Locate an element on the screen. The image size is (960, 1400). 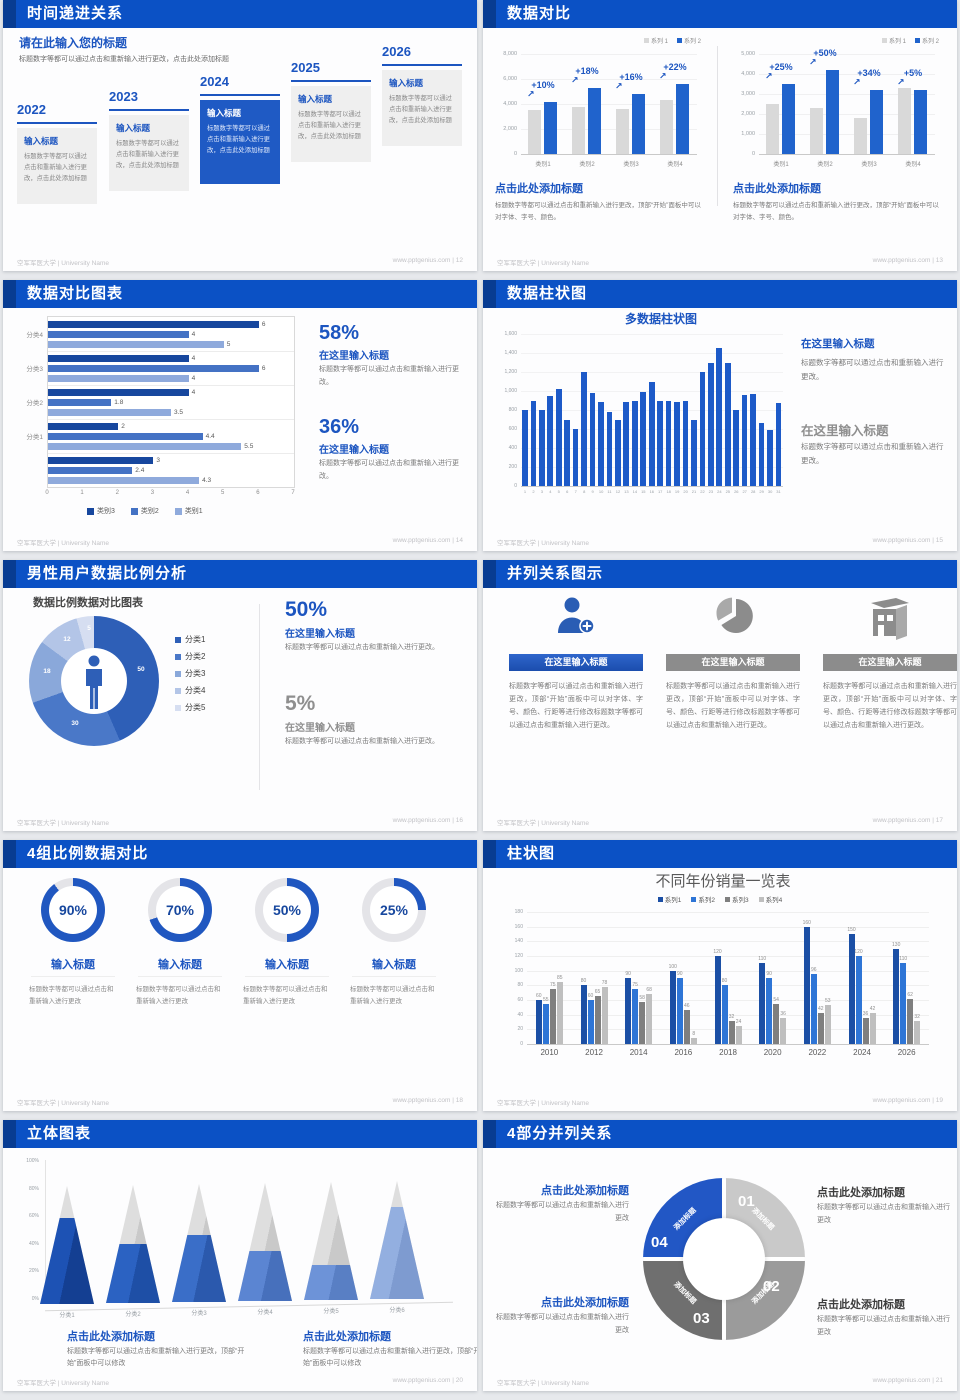
note-title: 在这里输入标题 is located at coordinates (838, 344).